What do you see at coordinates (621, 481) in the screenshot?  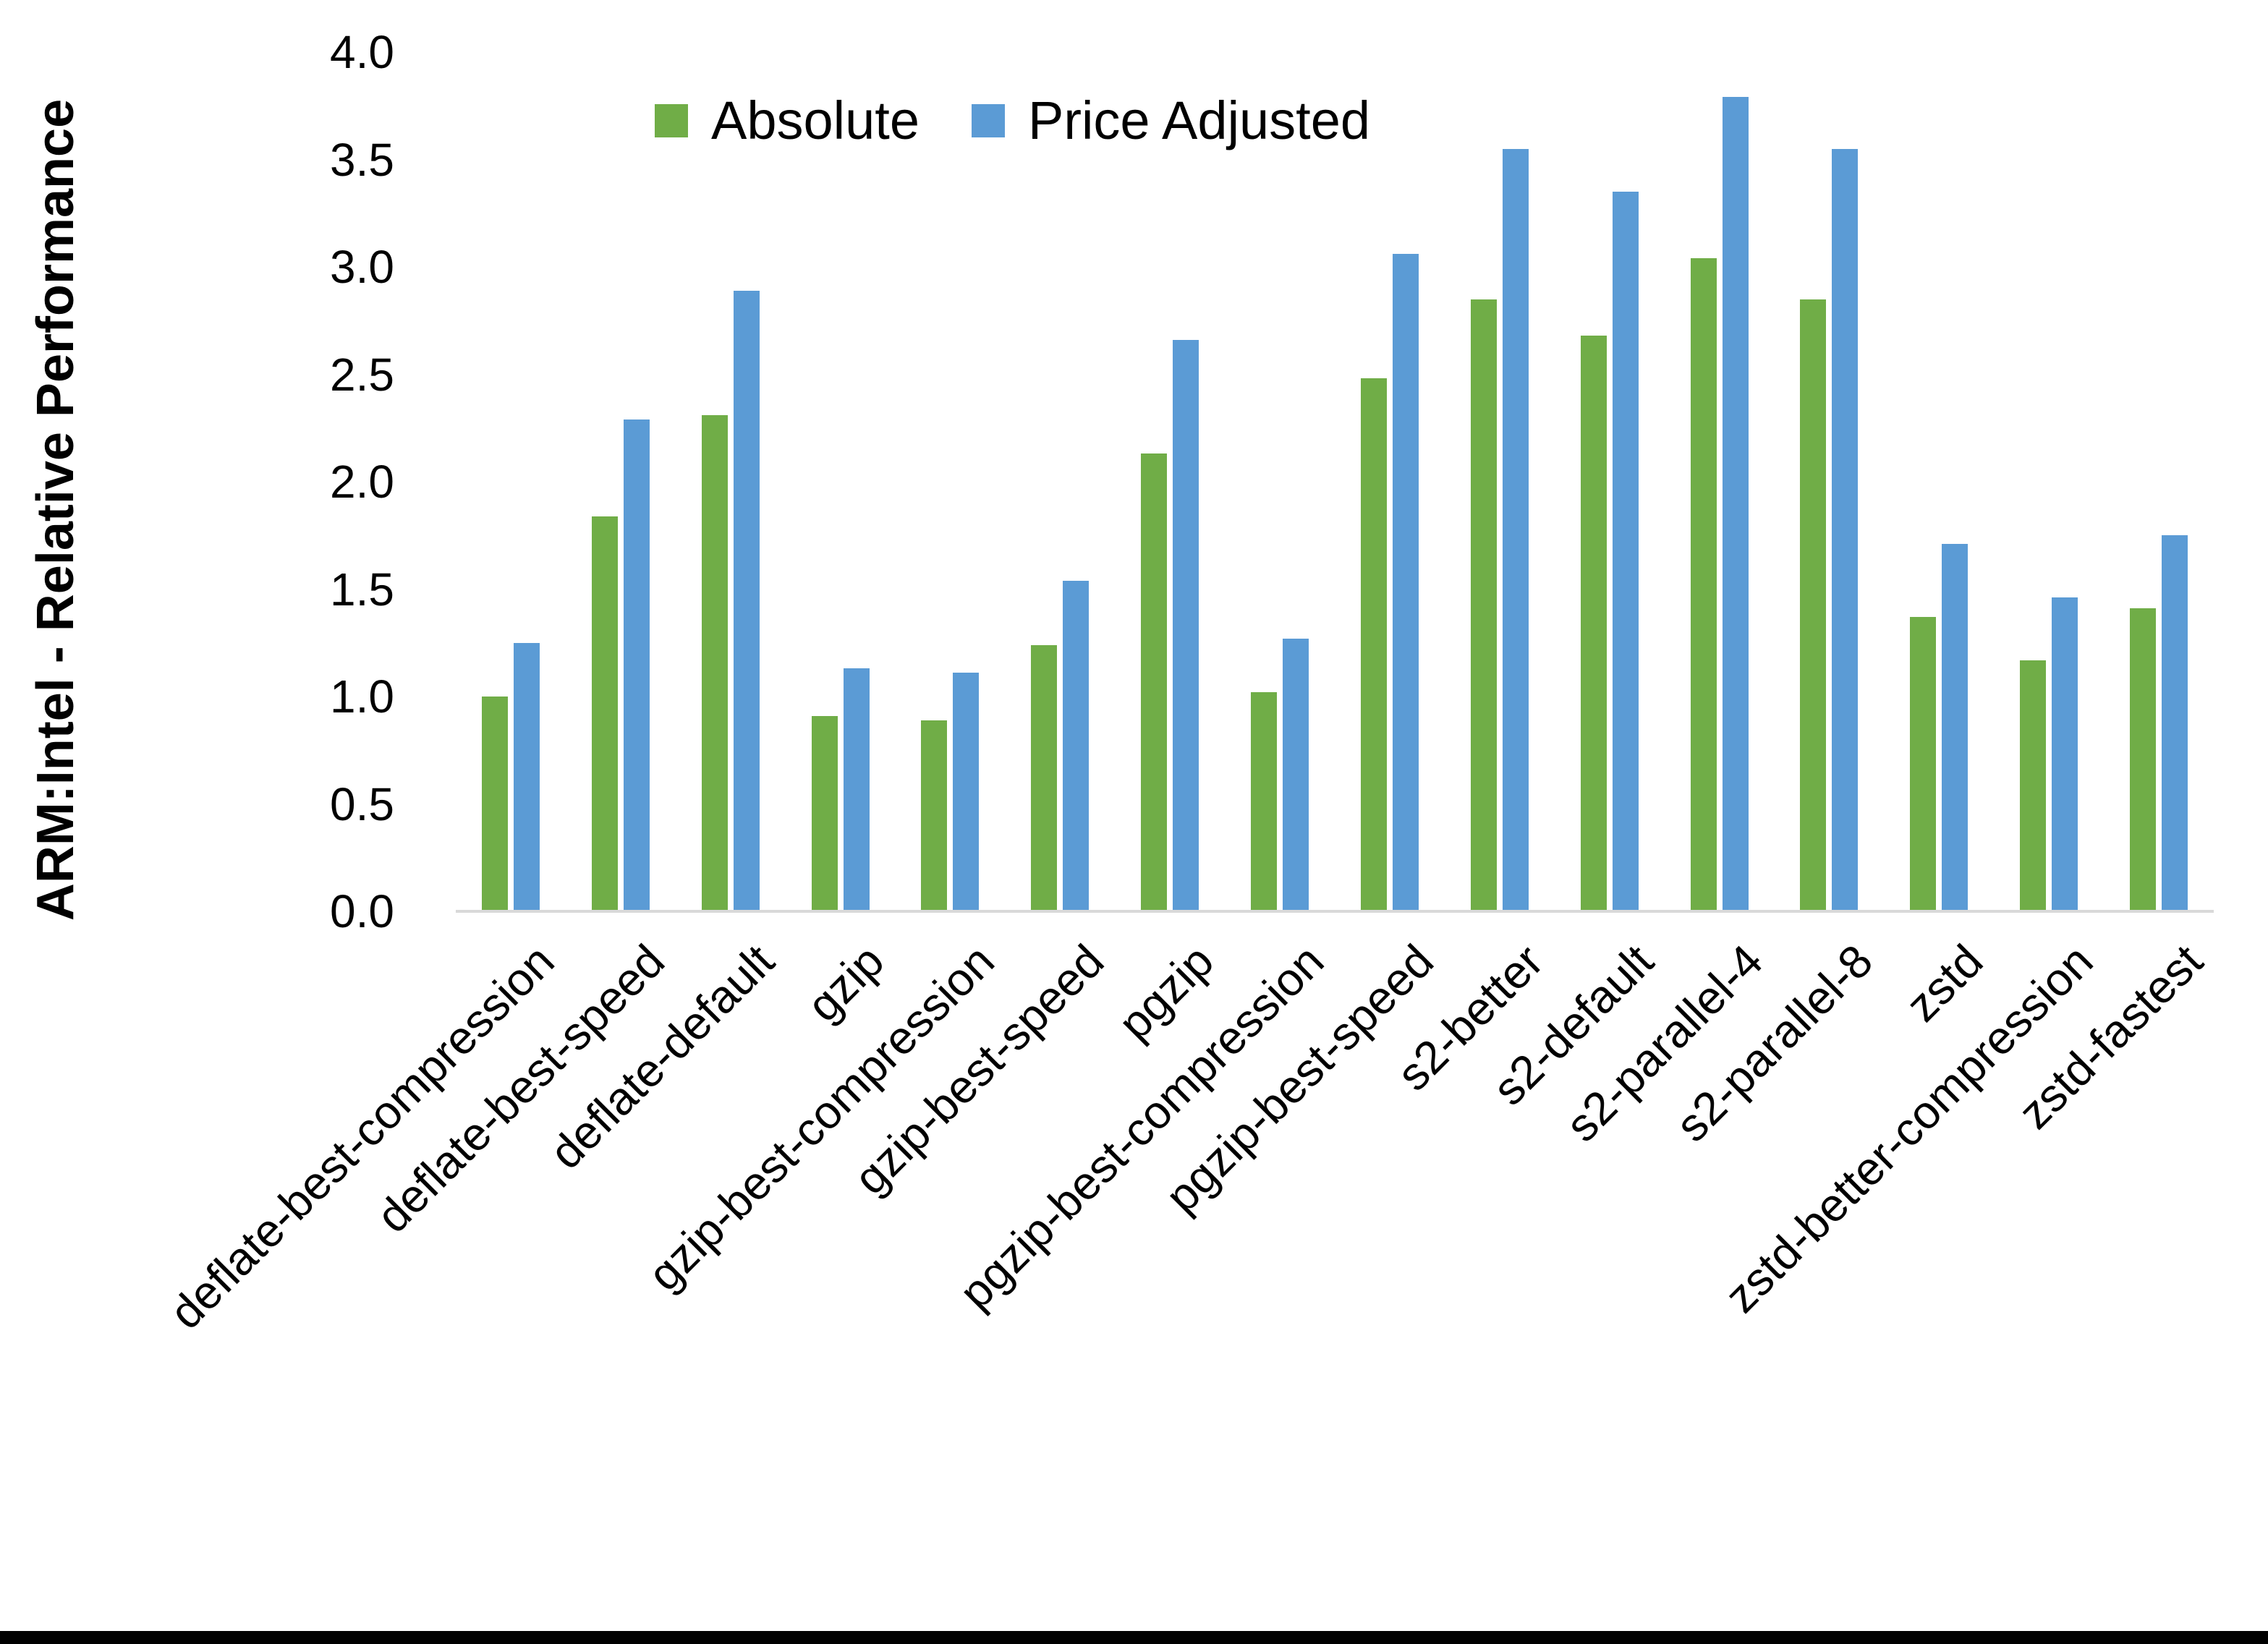 I see `bar-group-deflate-best-speed` at bounding box center [621, 481].